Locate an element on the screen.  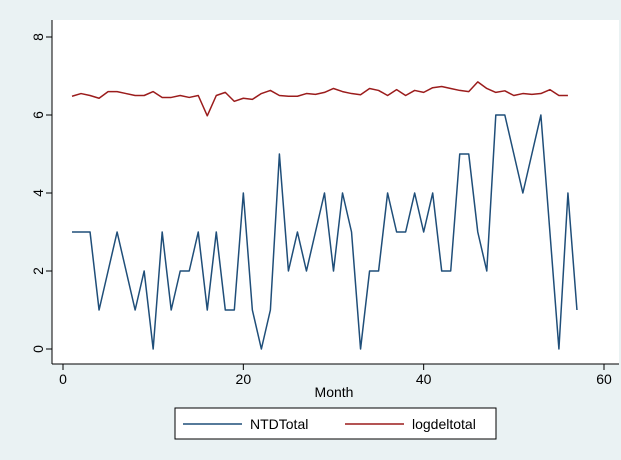
y-tick-label: 6 is located at coordinates (38, 115).